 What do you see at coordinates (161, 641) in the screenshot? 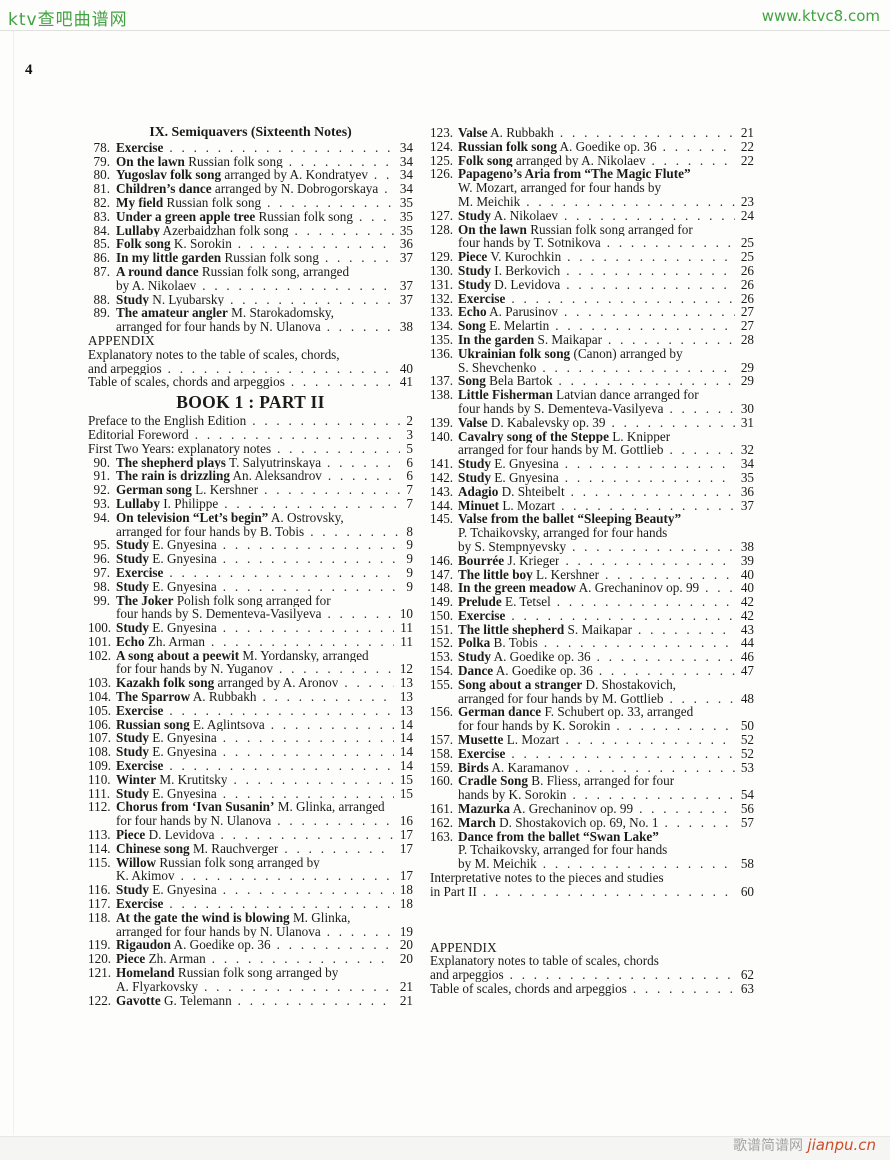
I see `entry-title: Echo Zh. Arman` at bounding box center [161, 641].